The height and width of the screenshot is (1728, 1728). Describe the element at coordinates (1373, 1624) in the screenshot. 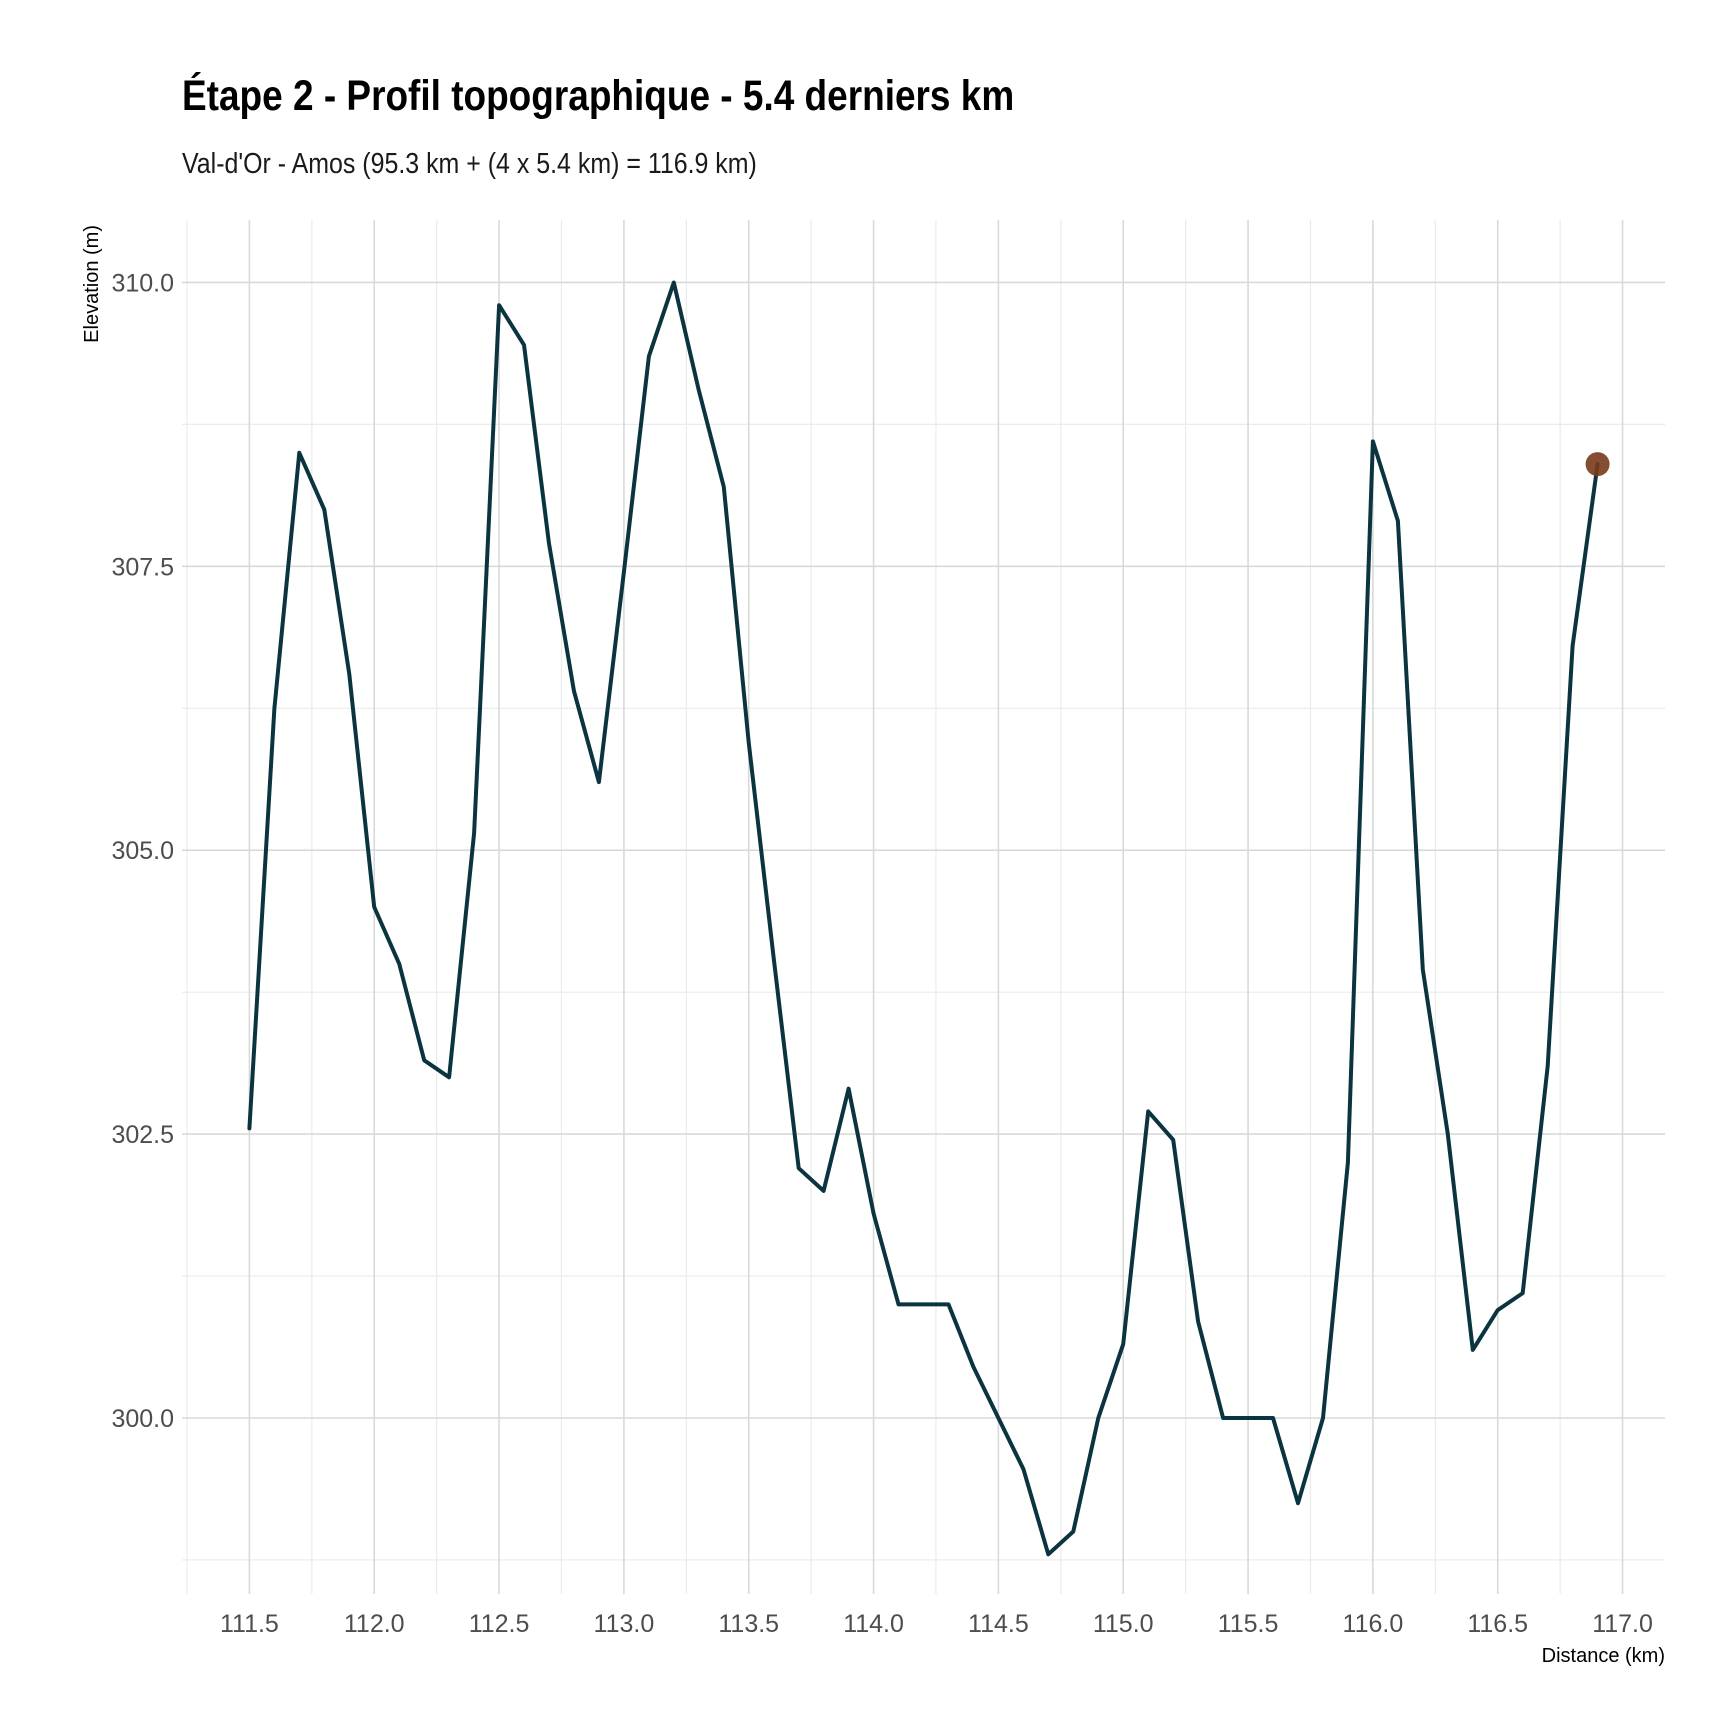

I see `x-tick-label: 116.0` at that location.